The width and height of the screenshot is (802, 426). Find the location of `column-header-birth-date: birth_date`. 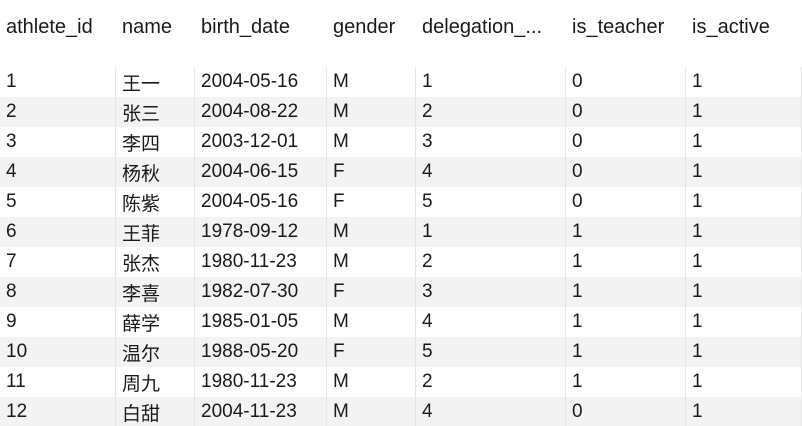

column-header-birth-date: birth_date is located at coordinates (261, 28).